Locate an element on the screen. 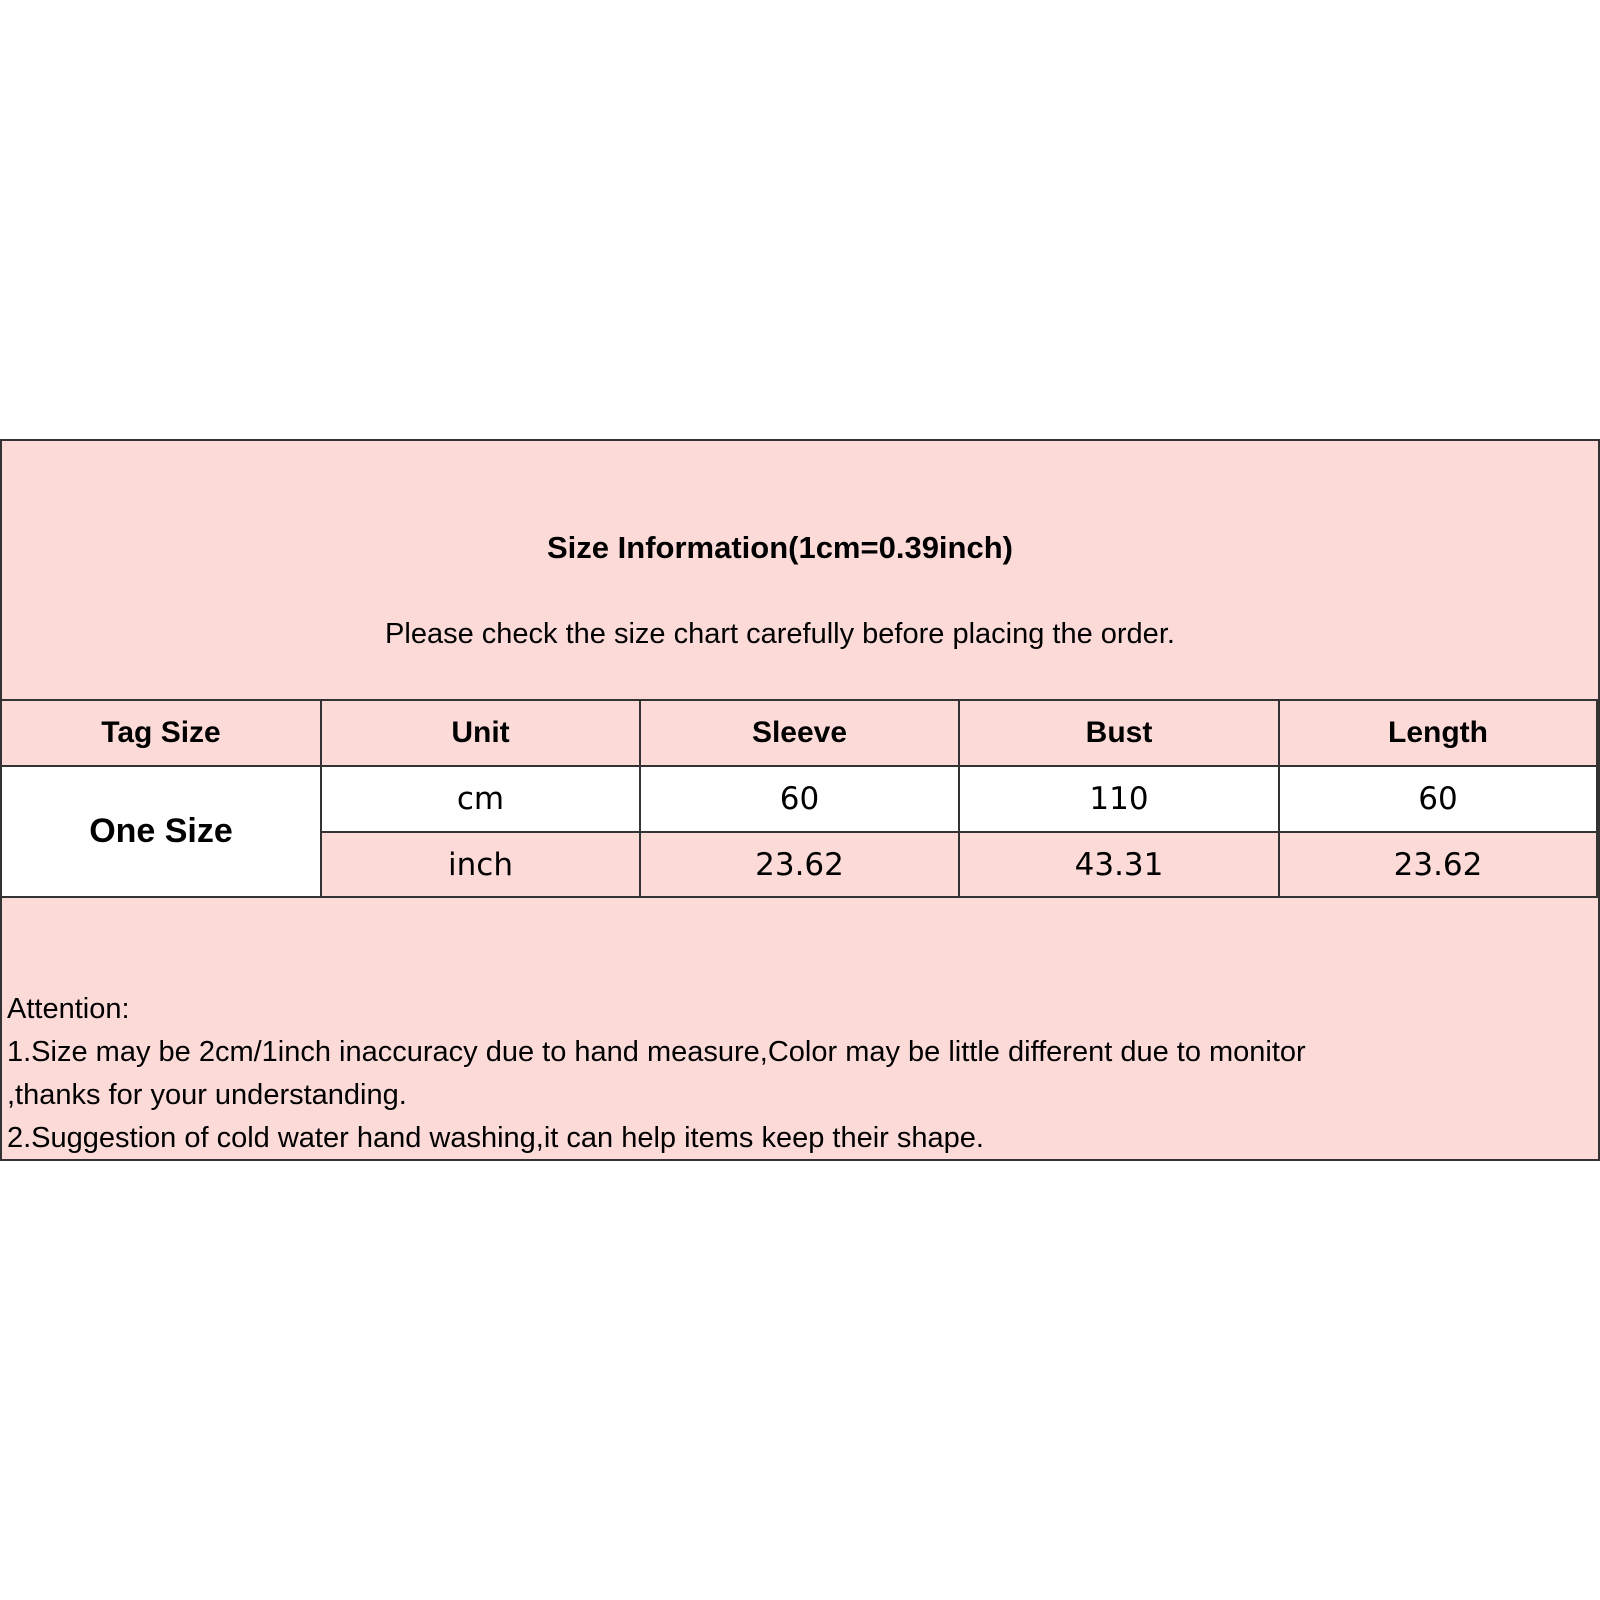 The height and width of the screenshot is (1600, 1600). tag-size-cell: One Size is located at coordinates (162, 832).